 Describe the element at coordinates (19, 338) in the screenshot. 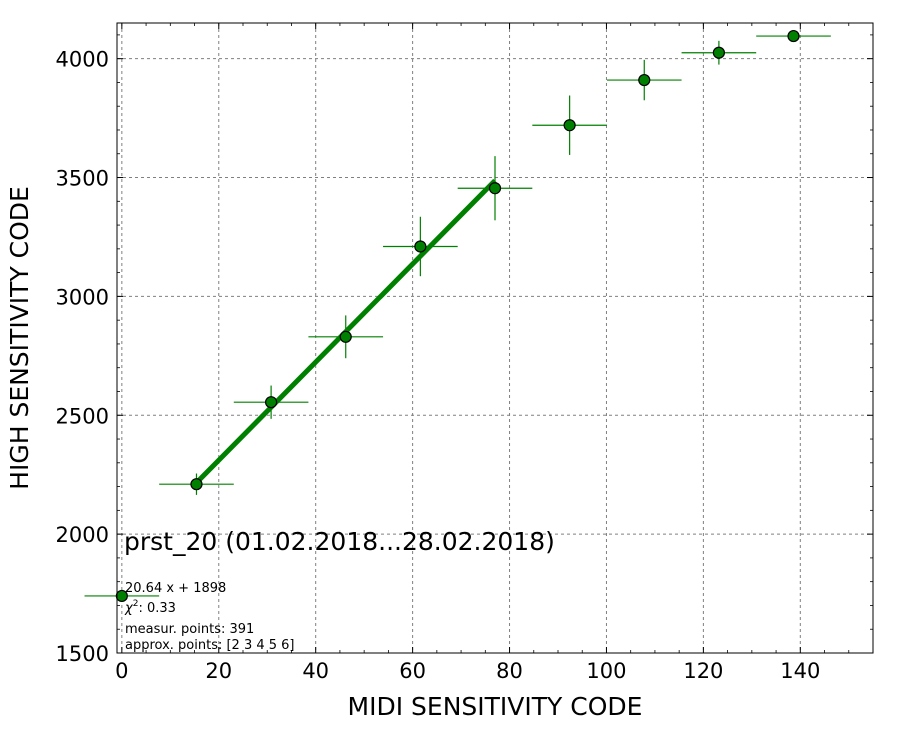

I see `y-axis-label: HIGH SENSITIVITY CODE` at that location.